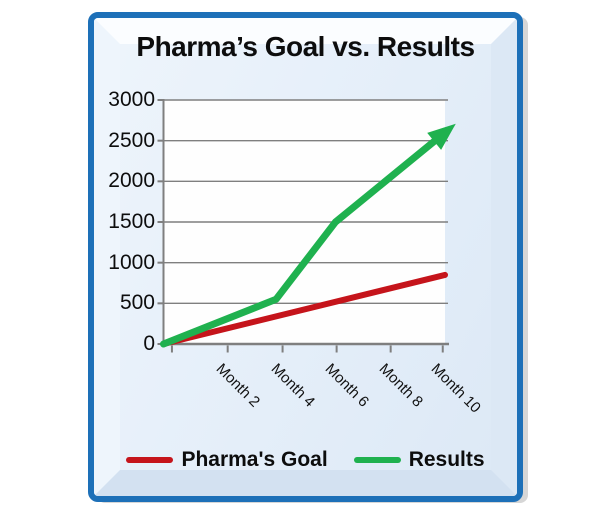  Describe the element at coordinates (131, 181) in the screenshot. I see `y-axis-tick-label: 2000` at that location.